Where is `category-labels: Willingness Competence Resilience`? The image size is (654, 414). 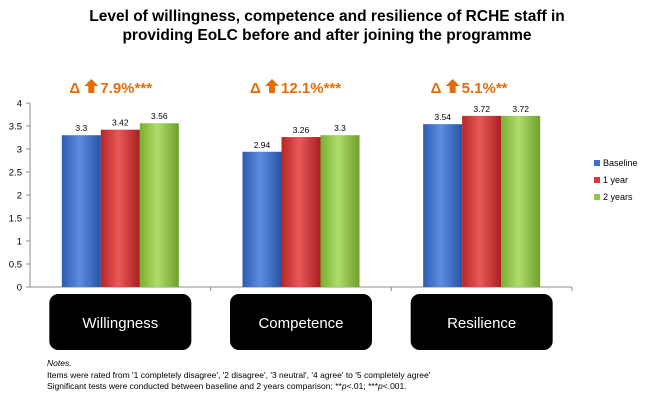 category-labels: Willingness Competence Resilience is located at coordinates (301, 322).